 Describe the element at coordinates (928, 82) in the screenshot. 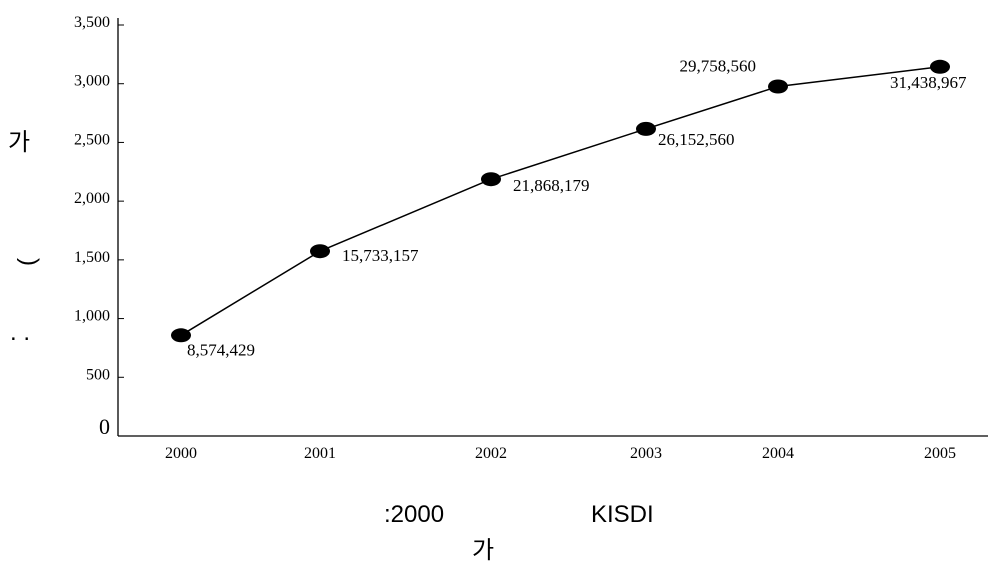

I see `data-label: 31,438,967` at that location.